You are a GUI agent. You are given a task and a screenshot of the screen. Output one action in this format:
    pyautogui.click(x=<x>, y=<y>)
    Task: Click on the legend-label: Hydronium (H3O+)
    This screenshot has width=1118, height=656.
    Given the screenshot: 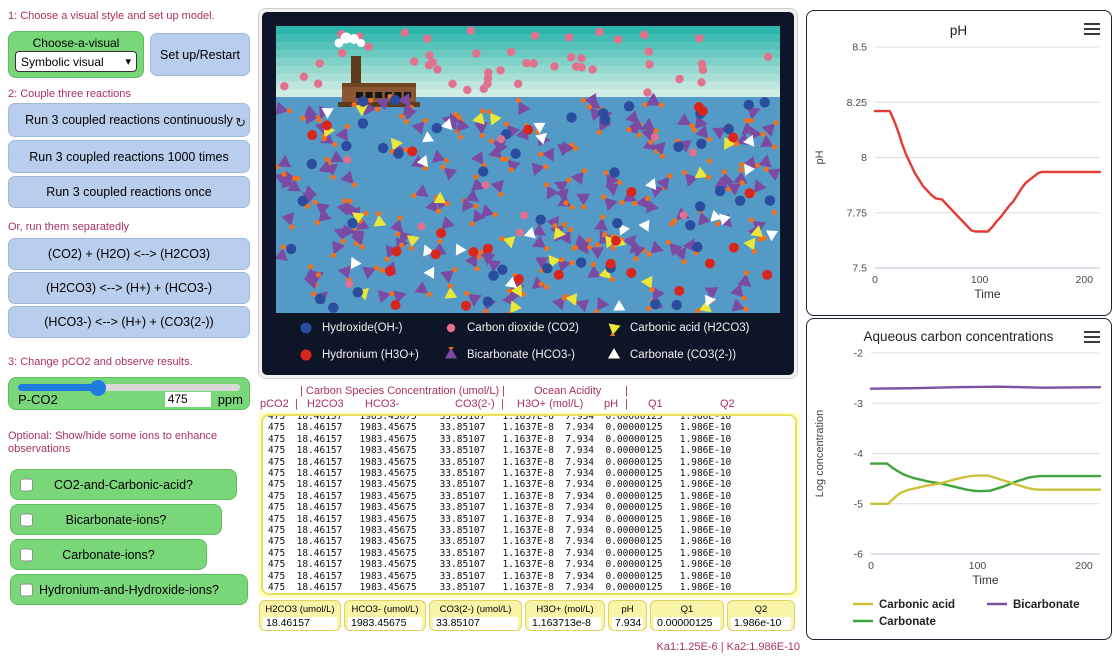 What is the action you would take?
    pyautogui.click(x=370, y=354)
    